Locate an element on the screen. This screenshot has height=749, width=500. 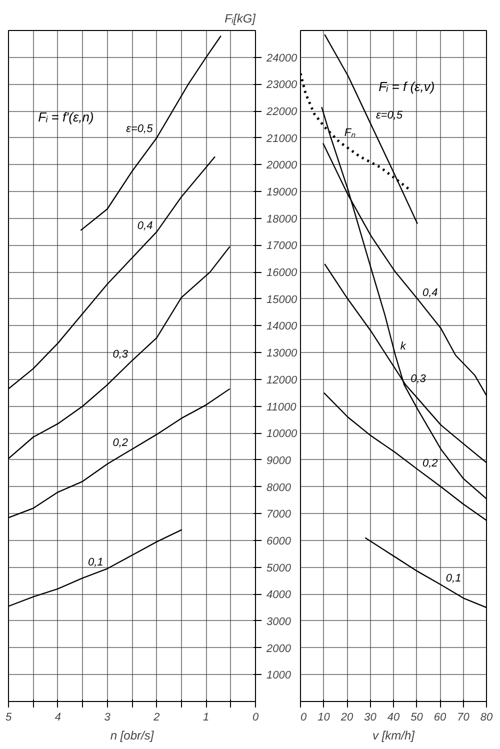
y-tick-label: 11000 is located at coordinates (282, 407).